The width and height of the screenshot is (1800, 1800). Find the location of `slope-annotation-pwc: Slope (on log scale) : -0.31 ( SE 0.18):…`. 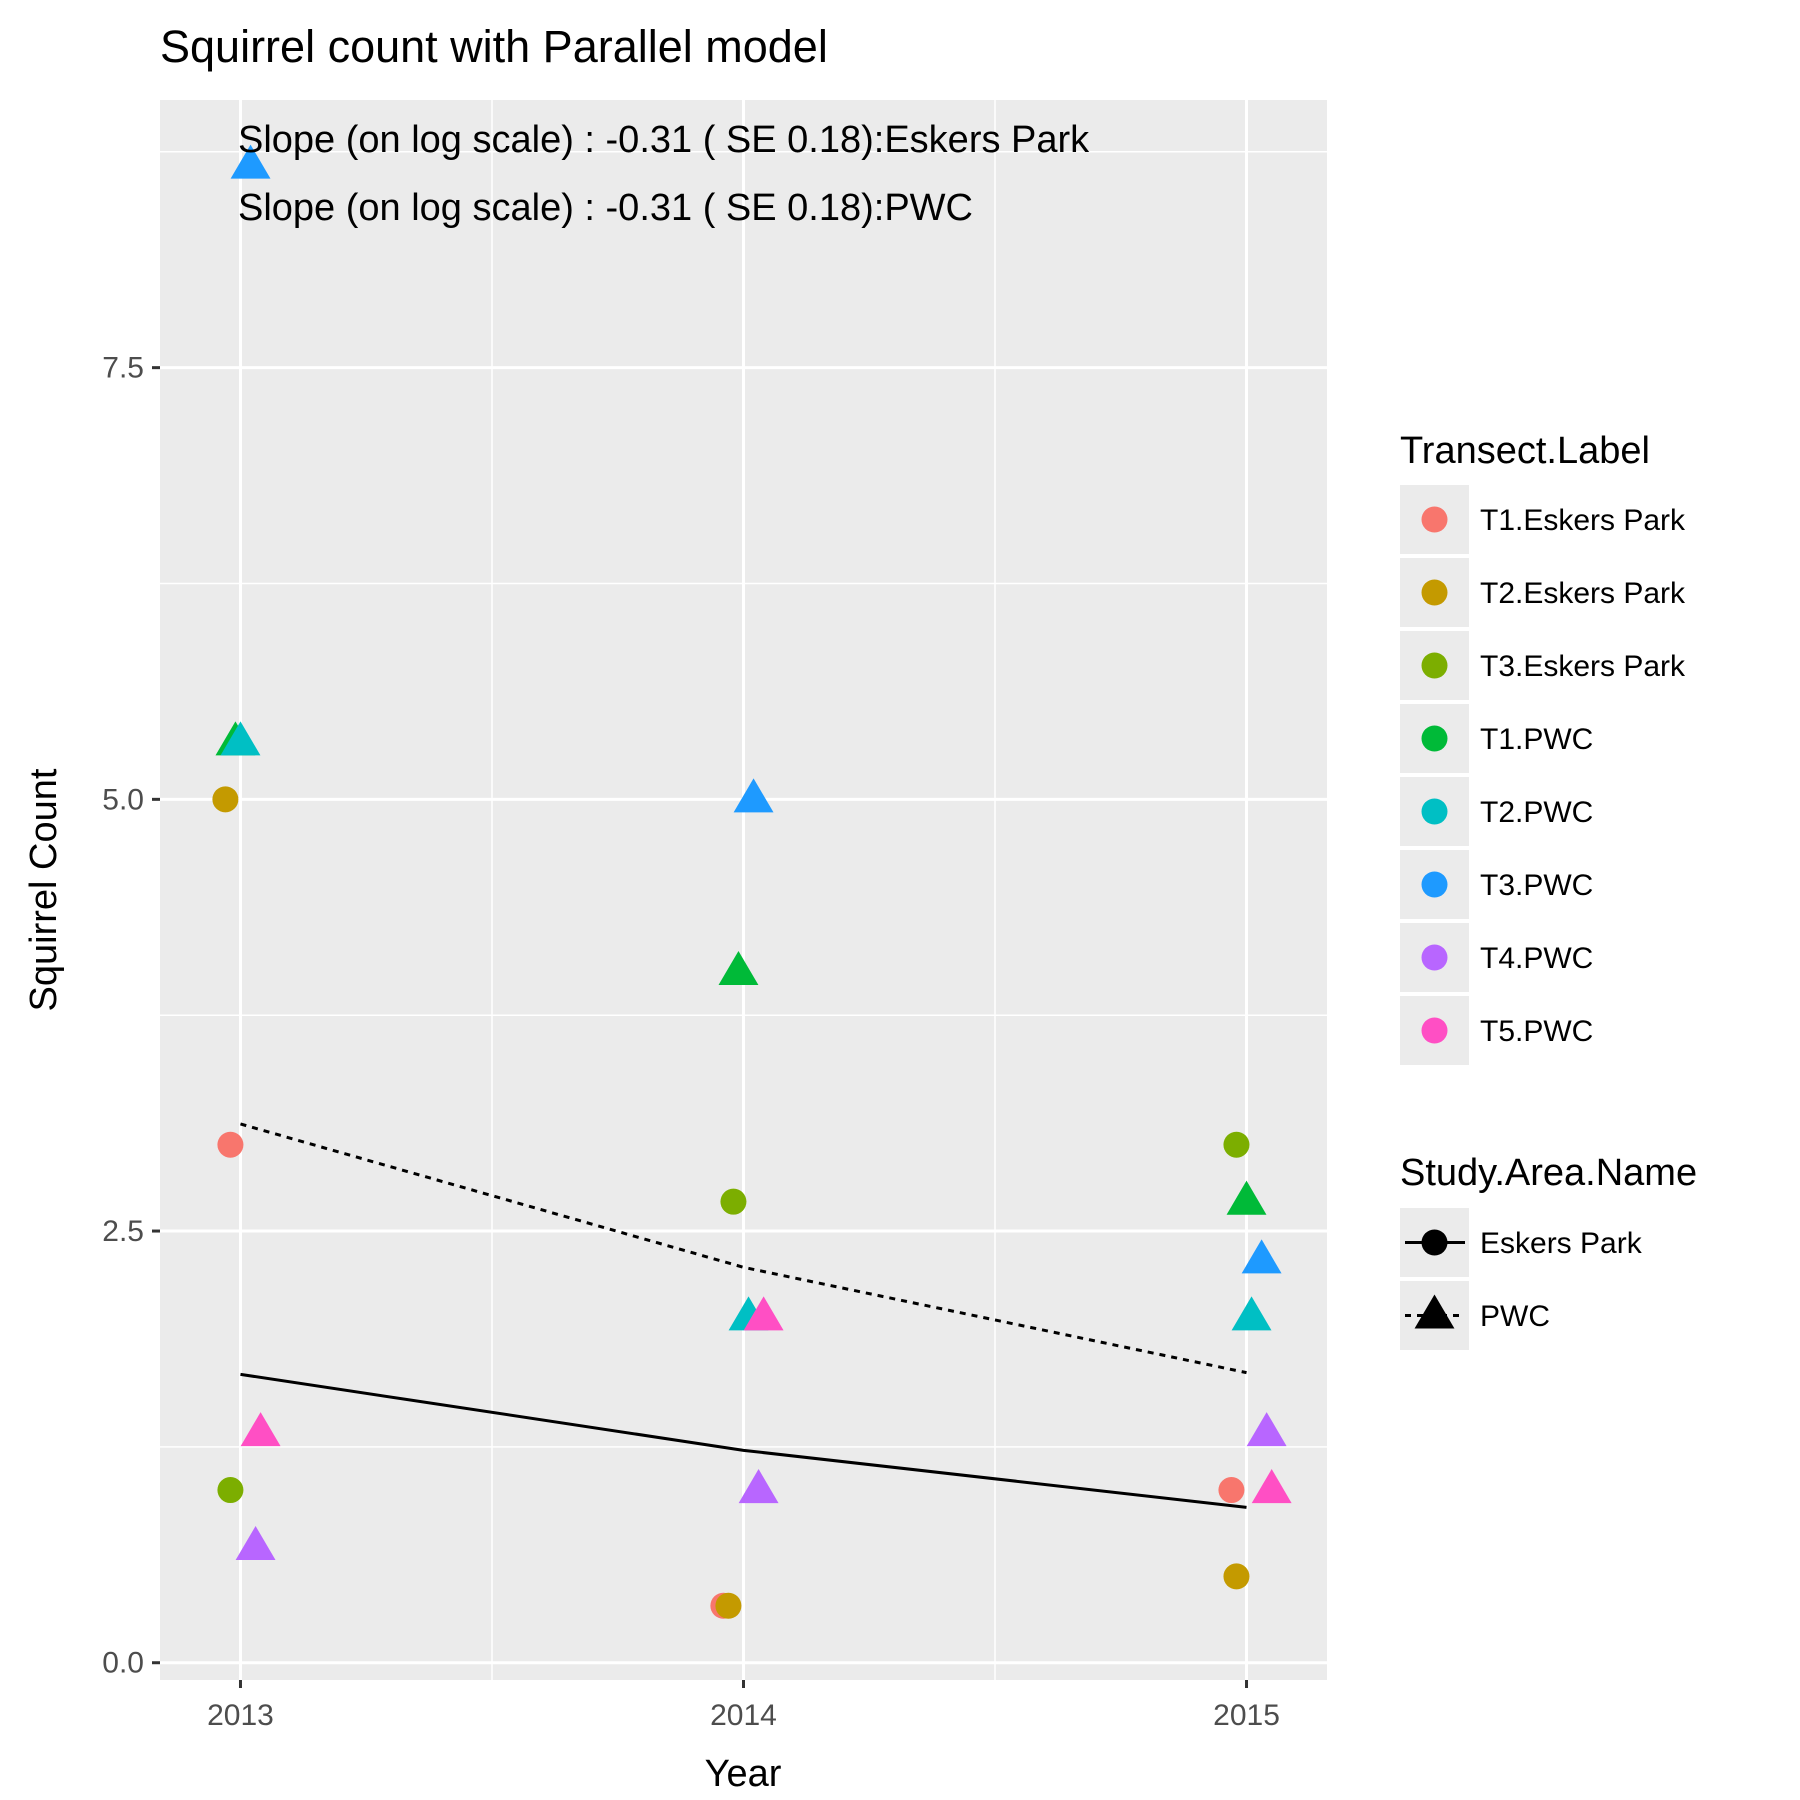

slope-annotation-pwc: Slope (on log scale) : -0.31 ( SE 0.18):… is located at coordinates (605, 208).